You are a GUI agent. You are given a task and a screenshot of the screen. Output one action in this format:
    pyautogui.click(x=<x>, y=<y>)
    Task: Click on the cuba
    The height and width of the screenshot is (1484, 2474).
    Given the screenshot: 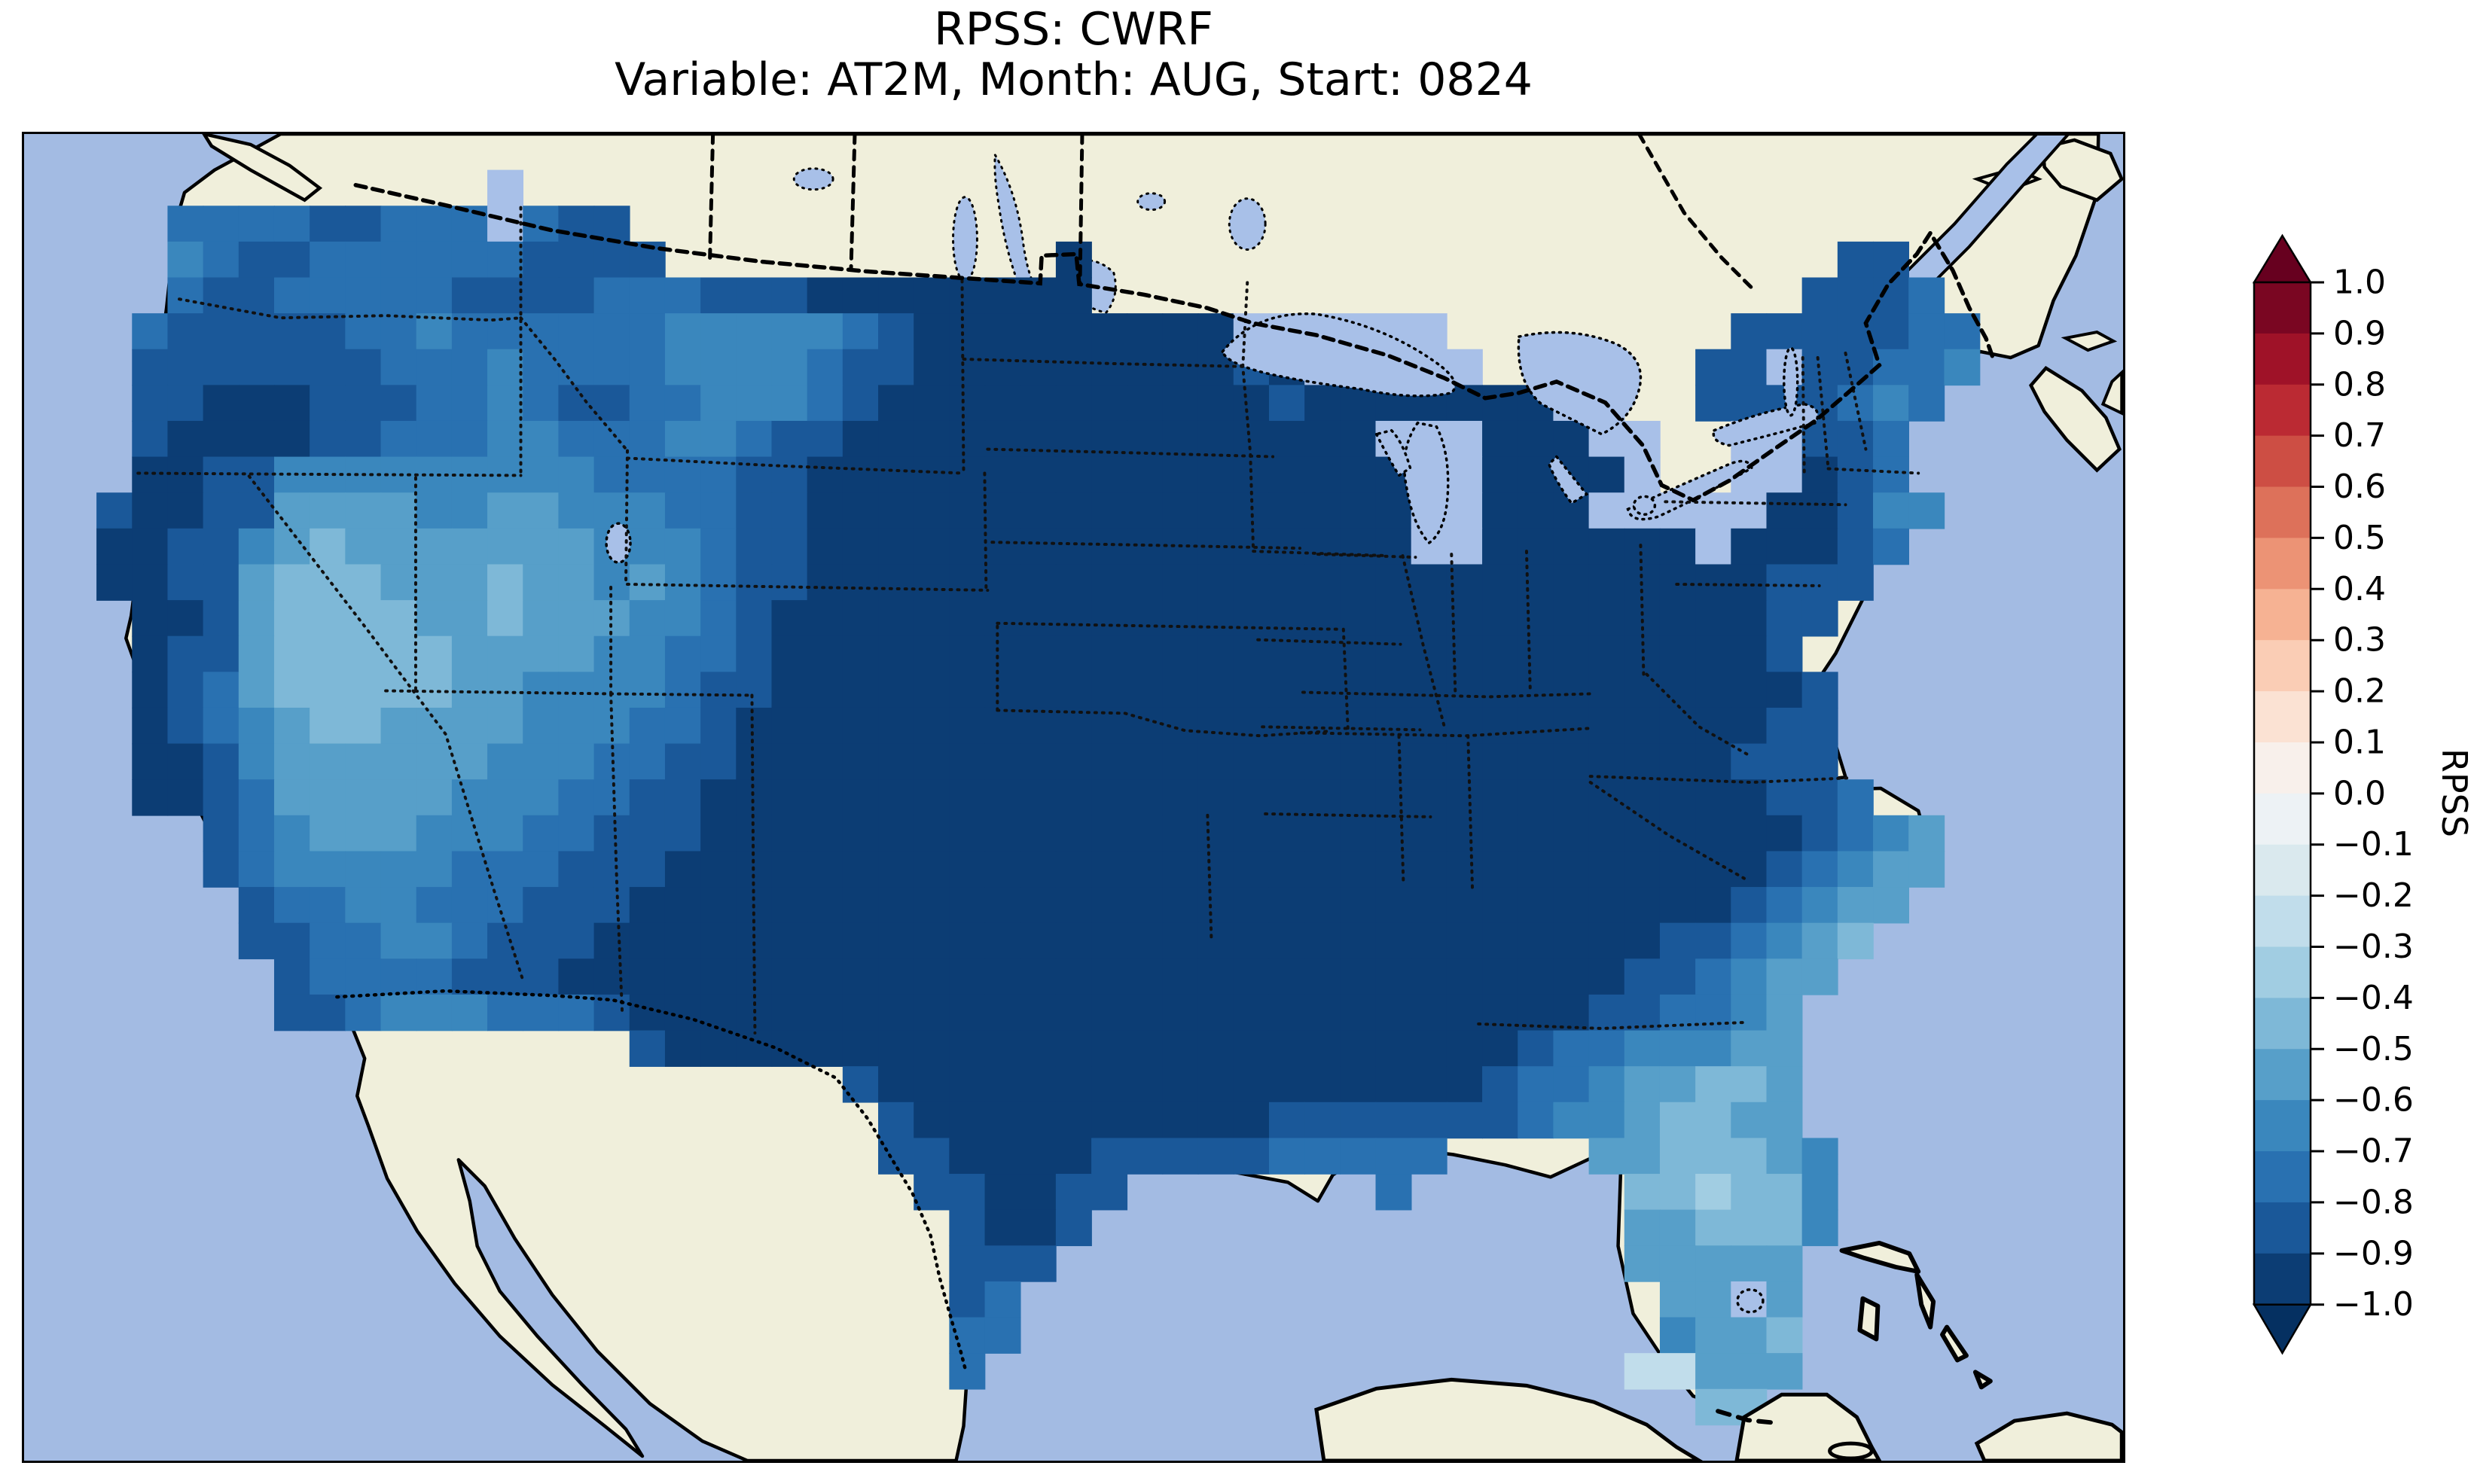 What is the action you would take?
    pyautogui.click(x=1509, y=1419)
    